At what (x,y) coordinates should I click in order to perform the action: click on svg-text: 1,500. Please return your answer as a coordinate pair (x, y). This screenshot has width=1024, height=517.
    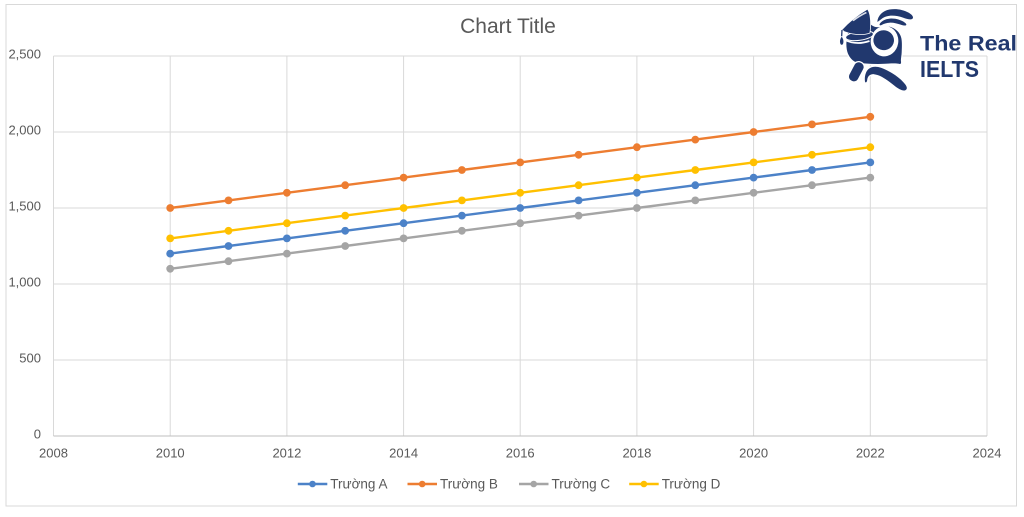
    Looking at the image, I should click on (24, 206).